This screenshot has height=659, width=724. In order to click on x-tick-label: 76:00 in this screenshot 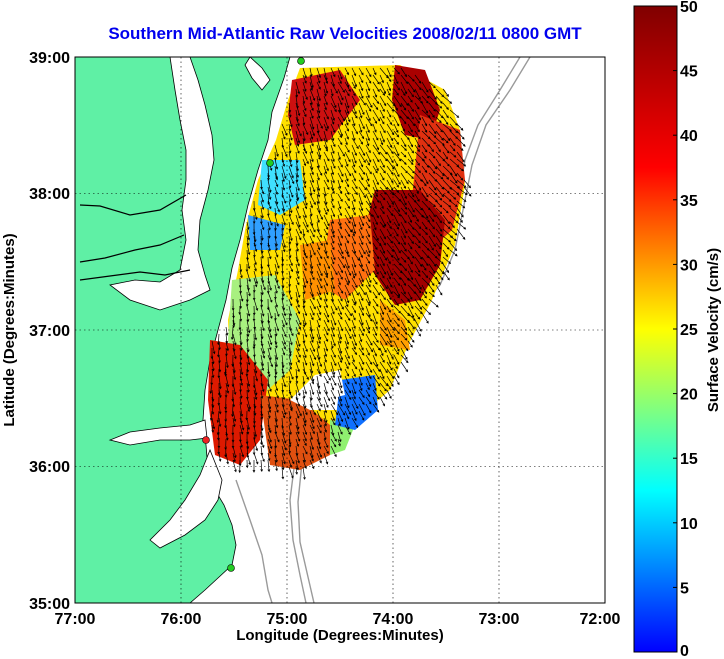, I will do `click(181, 619)`.